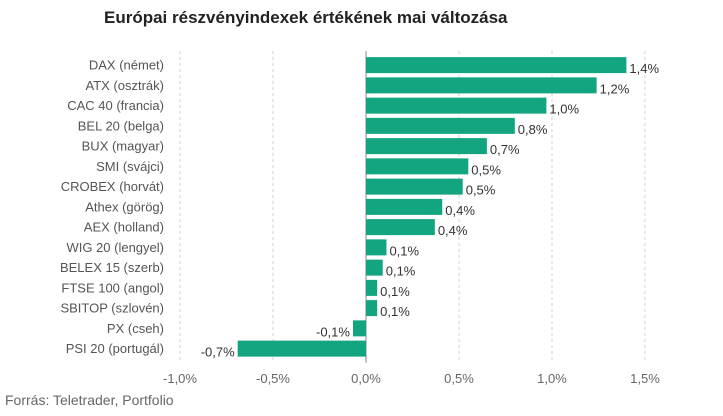 The width and height of the screenshot is (723, 416). Describe the element at coordinates (126, 65) in the screenshot. I see `category-label: DAX (német)` at that location.